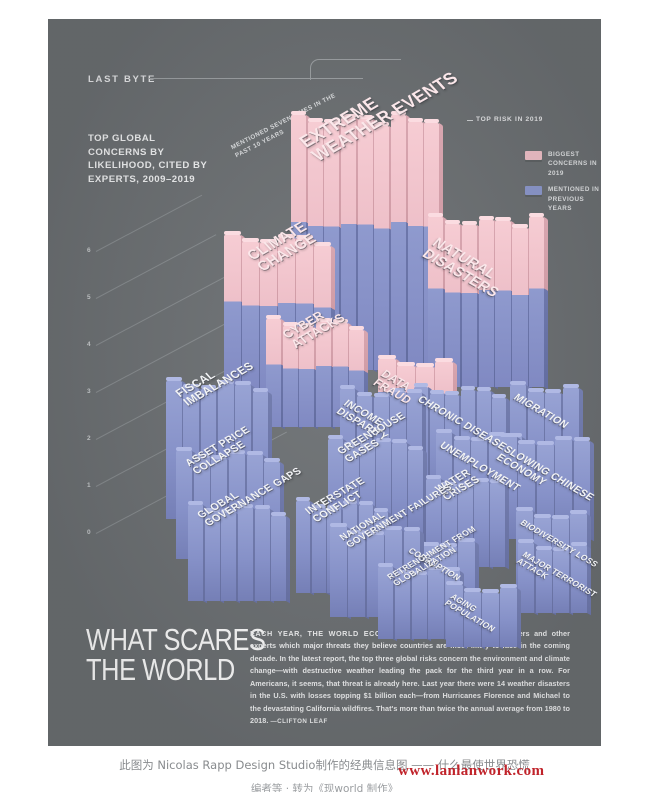 This screenshot has height=792, width=649. Describe the element at coordinates (505, 119) in the screenshot. I see `annotation-top-risk-2019: TOP RISK IN 2019` at that location.